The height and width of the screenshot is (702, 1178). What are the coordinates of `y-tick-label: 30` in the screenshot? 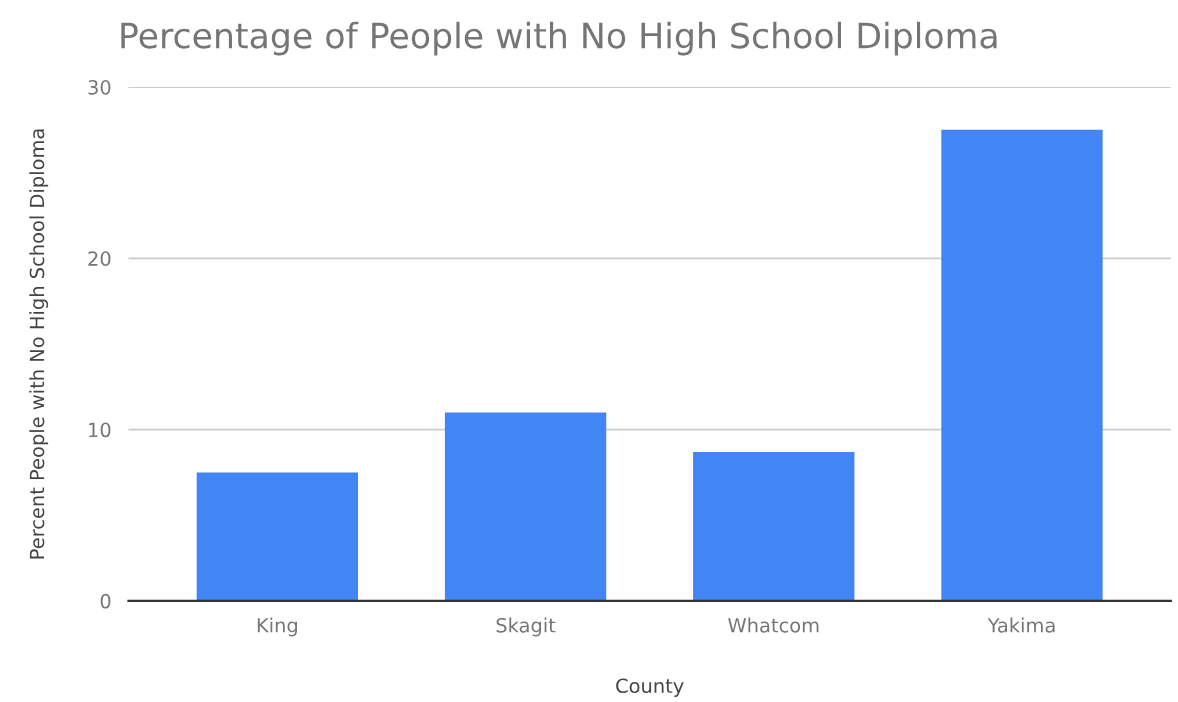 It's located at (99, 87).